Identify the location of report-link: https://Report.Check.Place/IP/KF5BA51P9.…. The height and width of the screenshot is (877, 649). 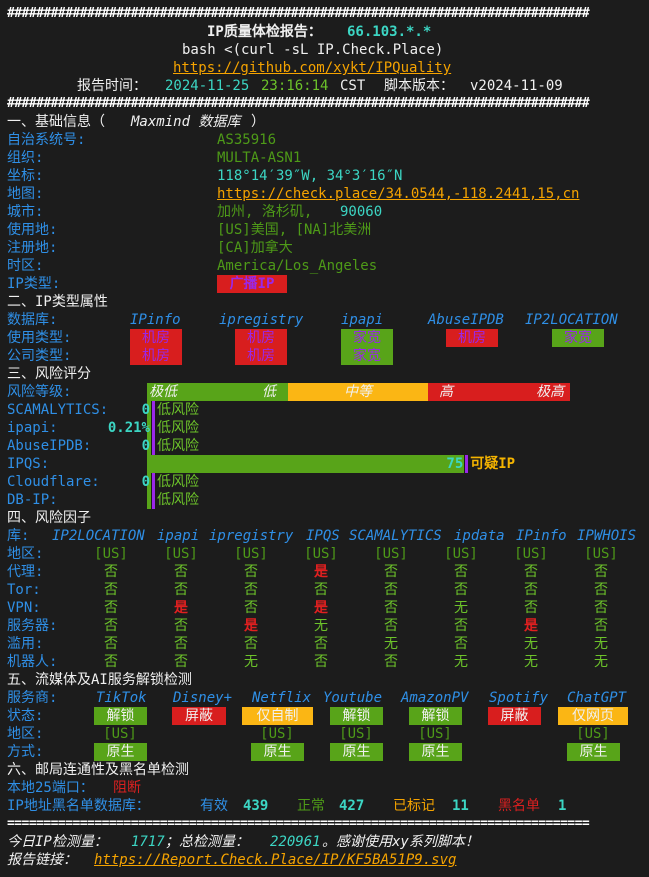
(275, 860).